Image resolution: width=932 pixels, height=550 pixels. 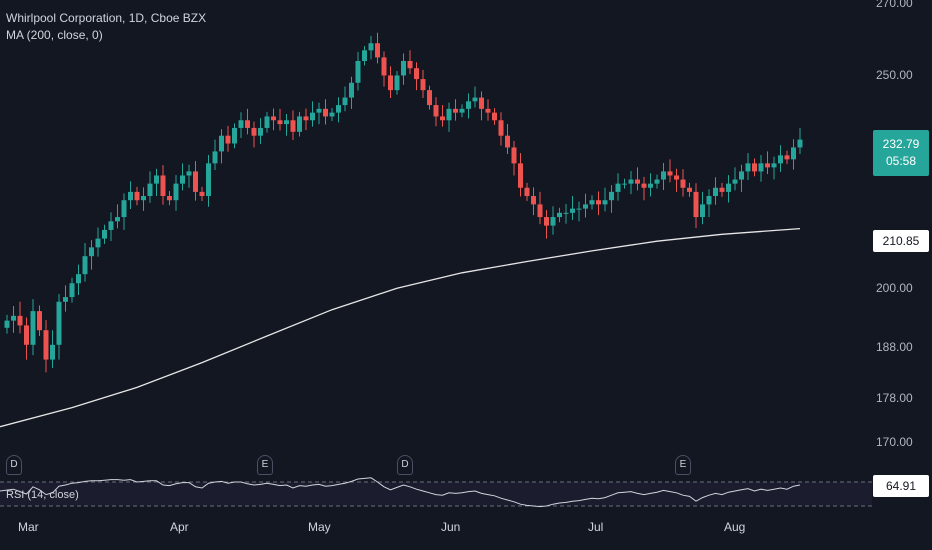 I want to click on rsi-value-tag: 64.91, so click(x=901, y=486).